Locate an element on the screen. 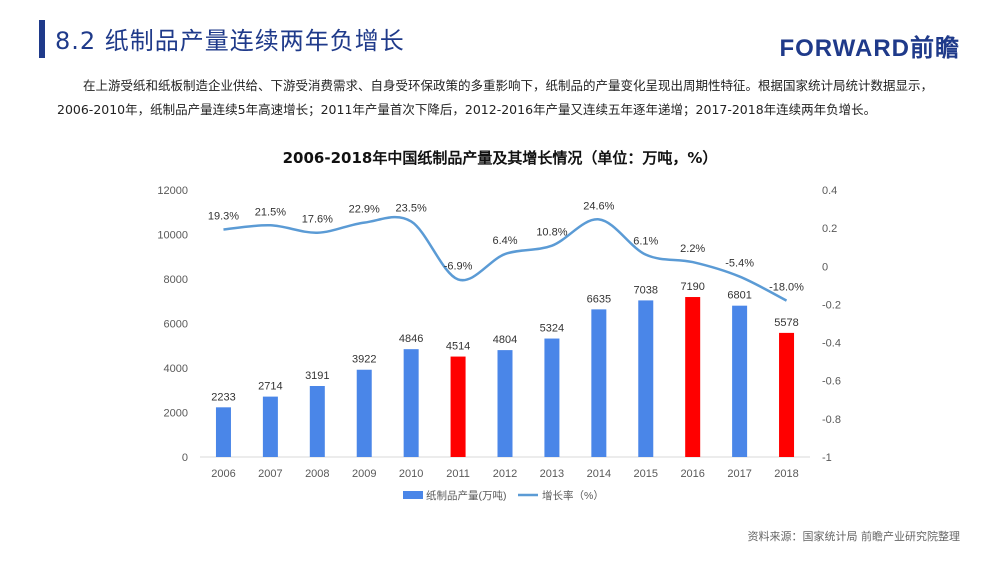 The image size is (1000, 563). bar-2009 is located at coordinates (364, 413).